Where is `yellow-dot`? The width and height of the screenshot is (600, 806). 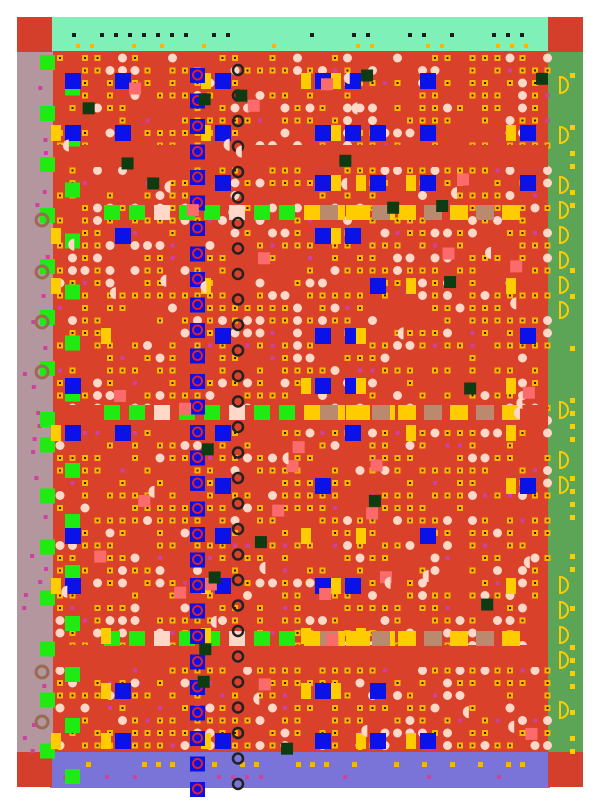 yellow-dot is located at coordinates (572, 517).